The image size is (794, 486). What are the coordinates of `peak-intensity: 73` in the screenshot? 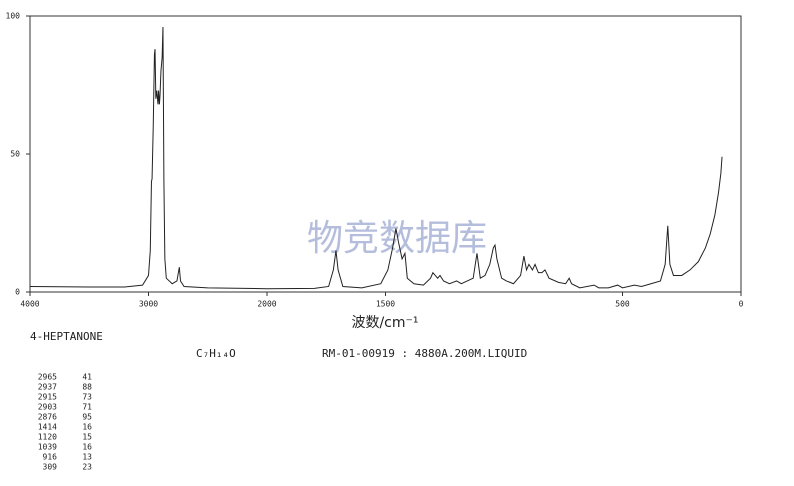 It's located at (87, 397).